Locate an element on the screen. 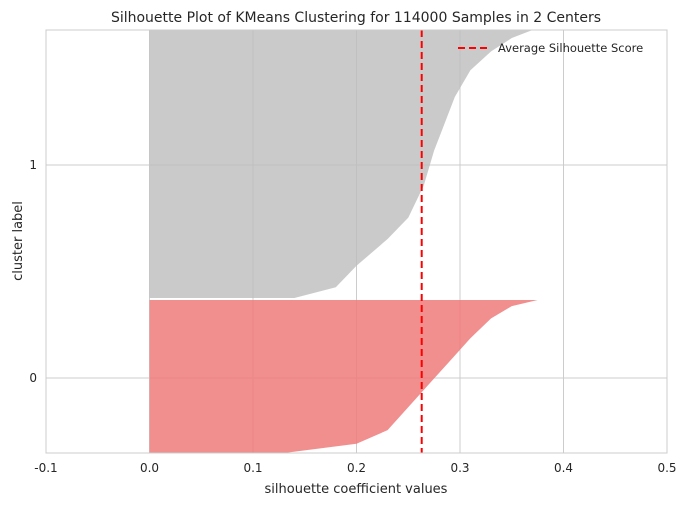  x-tick-label: 0.3 is located at coordinates (459, 468).